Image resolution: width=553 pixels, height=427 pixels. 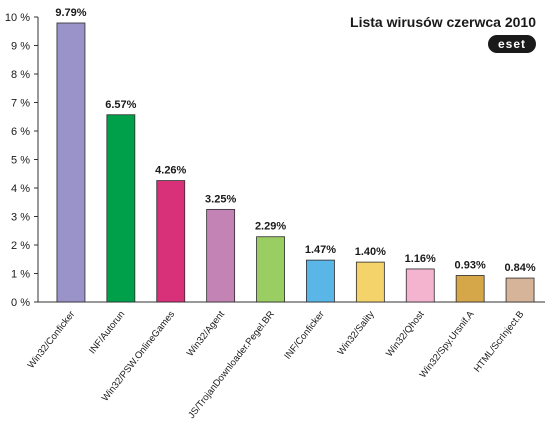 What do you see at coordinates (304, 335) in the screenshot?
I see `x-category-label: INF/Conficker` at bounding box center [304, 335].